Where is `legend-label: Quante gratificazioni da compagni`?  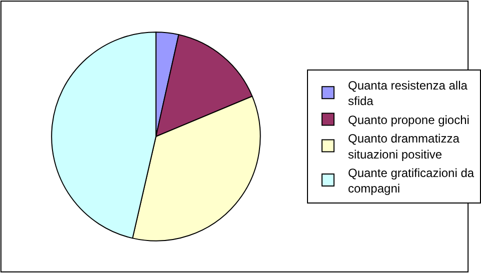
legend-label: Quante gratificazioni da compagni is located at coordinates (411, 181).